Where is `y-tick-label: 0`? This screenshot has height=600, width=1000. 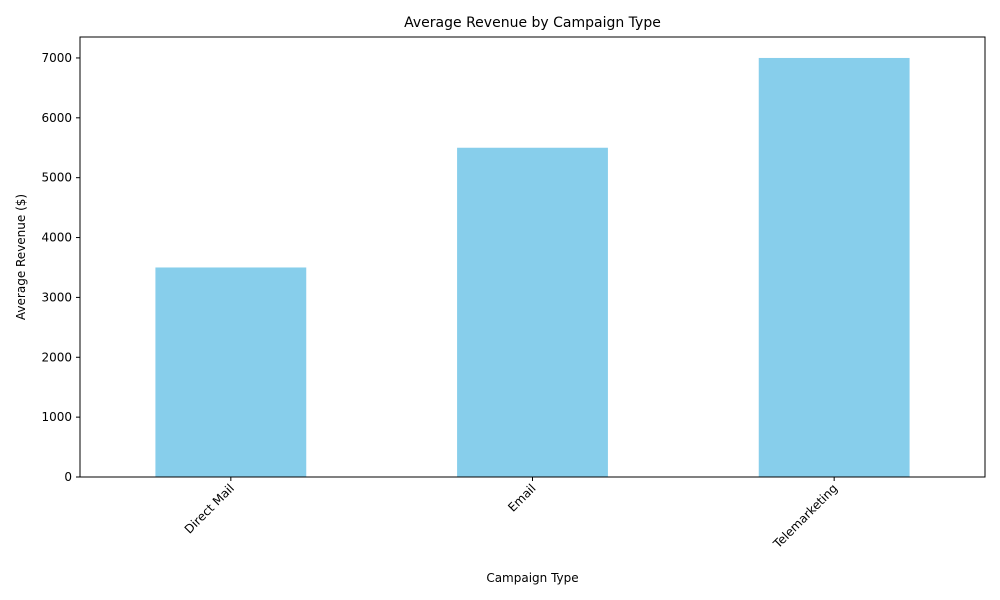 y-tick-label: 0 is located at coordinates (68, 477).